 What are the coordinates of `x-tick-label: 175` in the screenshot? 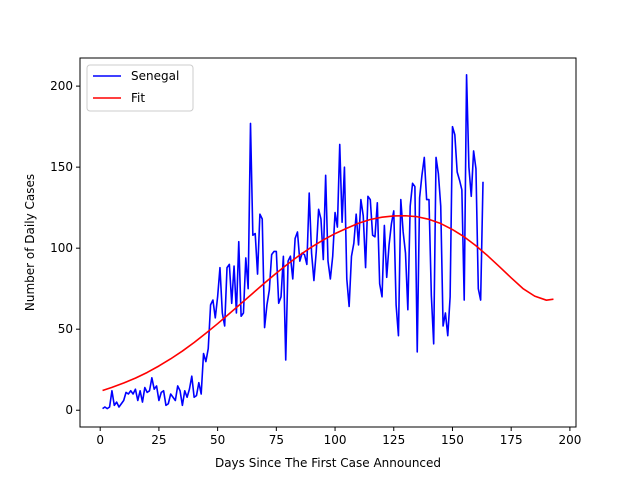 It's located at (511, 440).